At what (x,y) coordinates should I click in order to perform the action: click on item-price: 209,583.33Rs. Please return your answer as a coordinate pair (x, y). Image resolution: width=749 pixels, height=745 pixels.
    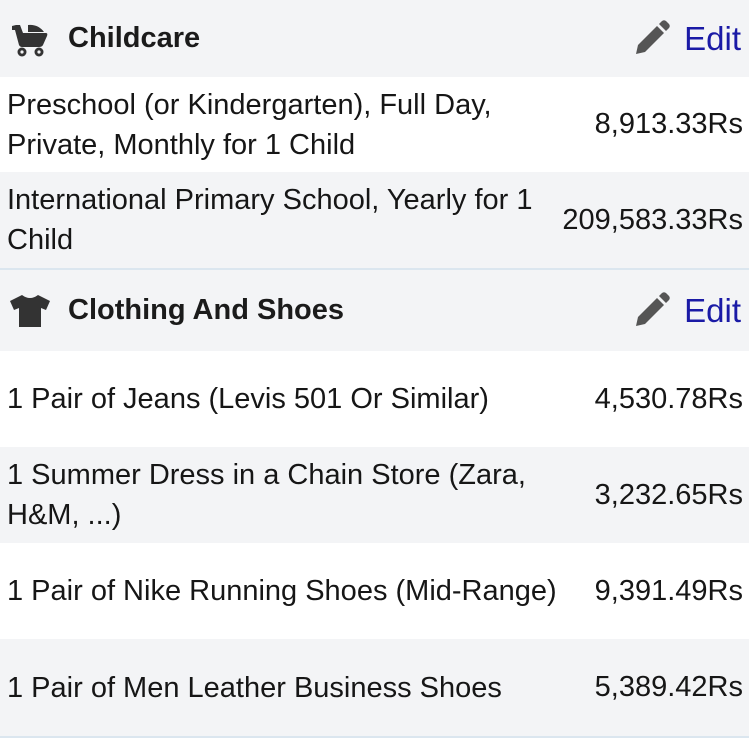
    Looking at the image, I should click on (652, 219).